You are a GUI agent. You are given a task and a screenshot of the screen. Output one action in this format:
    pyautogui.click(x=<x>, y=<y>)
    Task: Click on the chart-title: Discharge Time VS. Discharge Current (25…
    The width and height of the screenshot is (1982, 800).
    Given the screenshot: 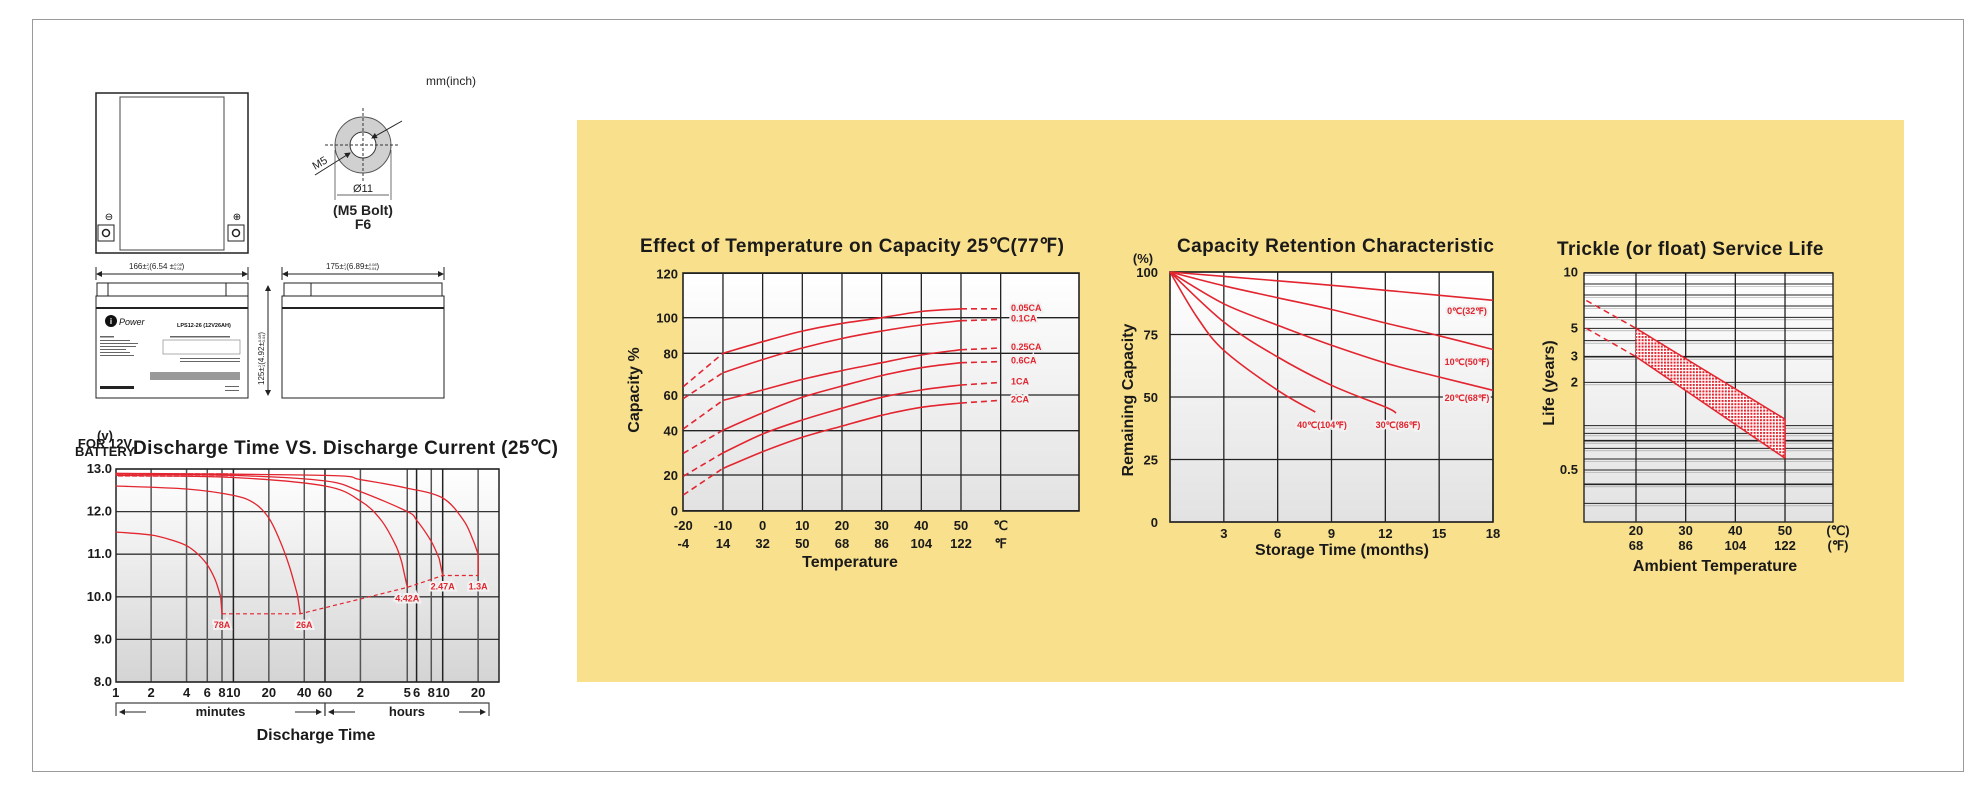 What is the action you would take?
    pyautogui.click(x=345, y=448)
    